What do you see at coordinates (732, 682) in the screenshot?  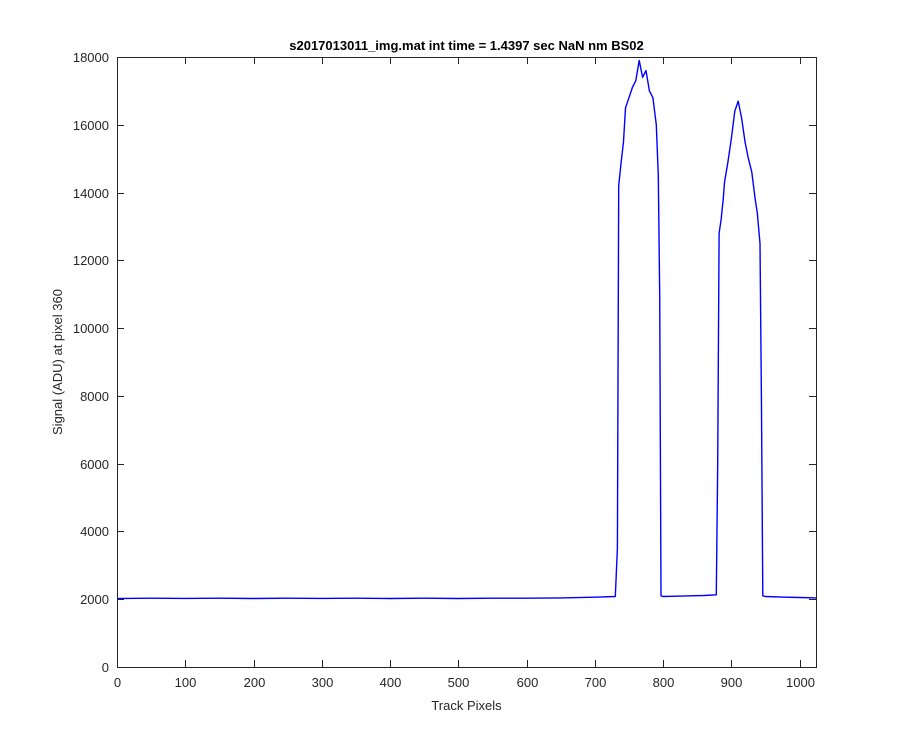 I see `x-tick-label: 900` at bounding box center [732, 682].